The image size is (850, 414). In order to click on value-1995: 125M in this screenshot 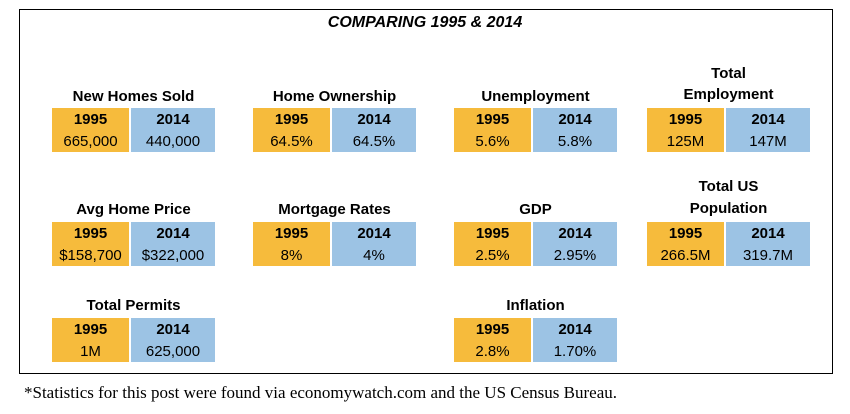, I will do `click(685, 141)`.